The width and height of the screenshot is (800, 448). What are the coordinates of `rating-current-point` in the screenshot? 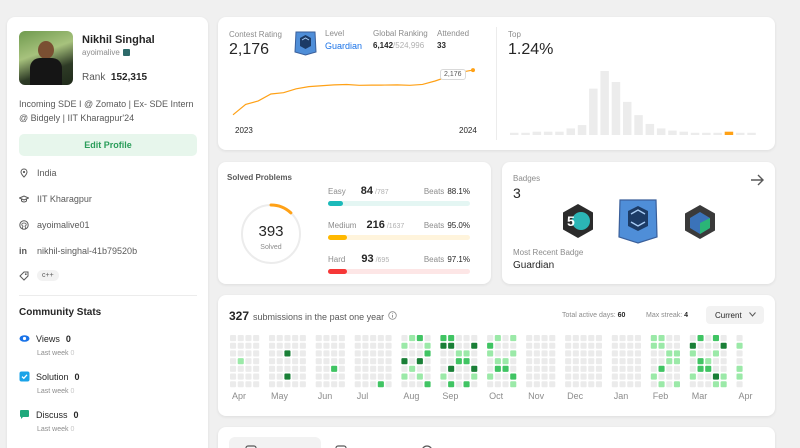 It's located at (473, 70).